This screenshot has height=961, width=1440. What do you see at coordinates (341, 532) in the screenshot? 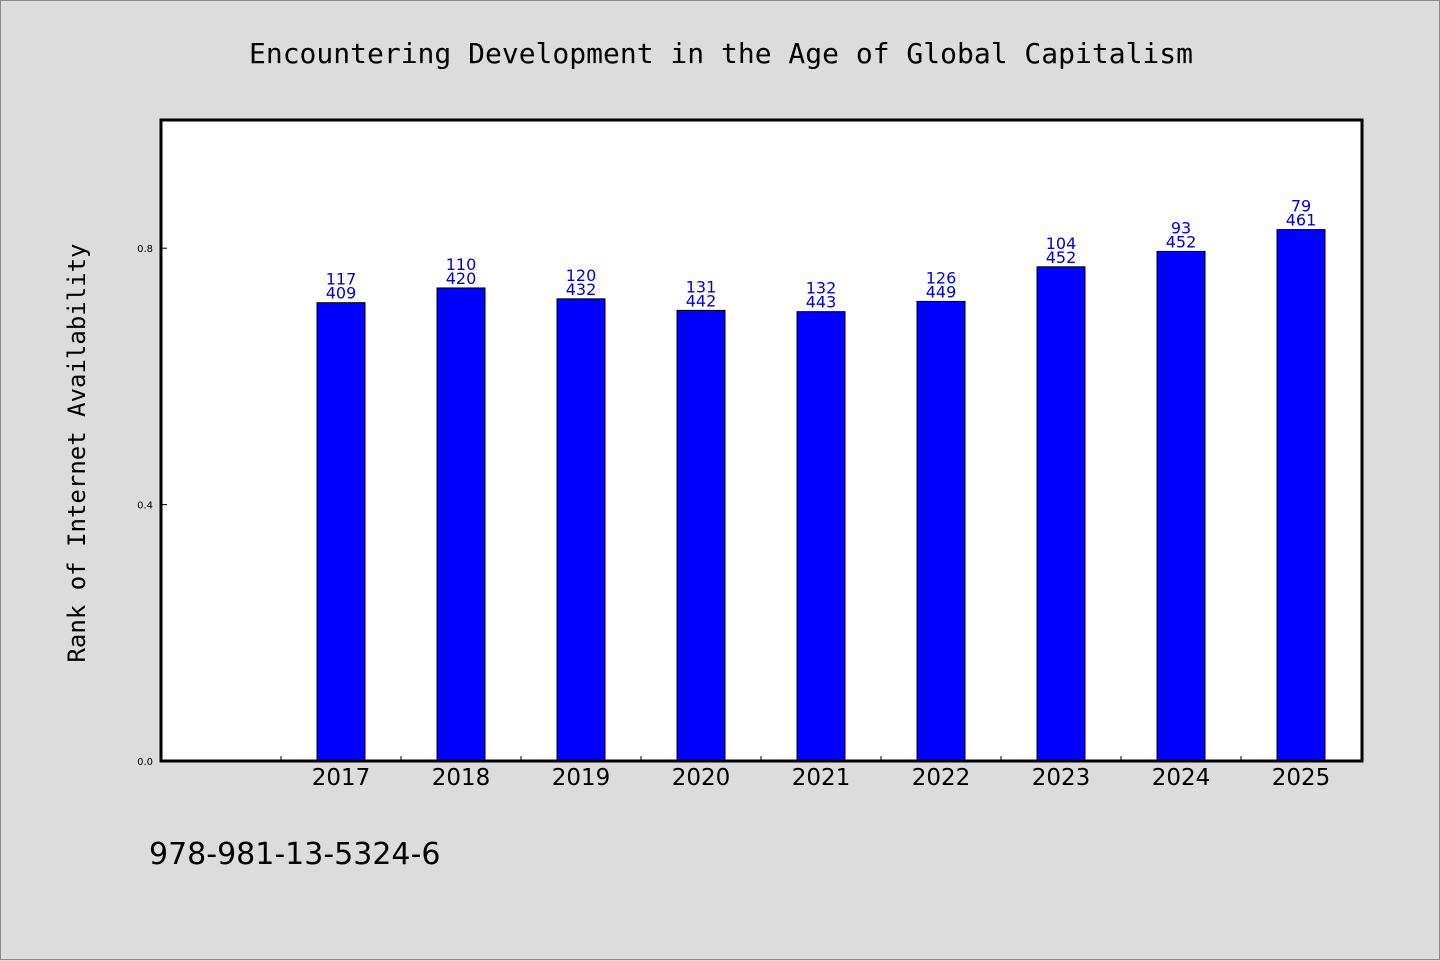
I see `bar-2017` at bounding box center [341, 532].